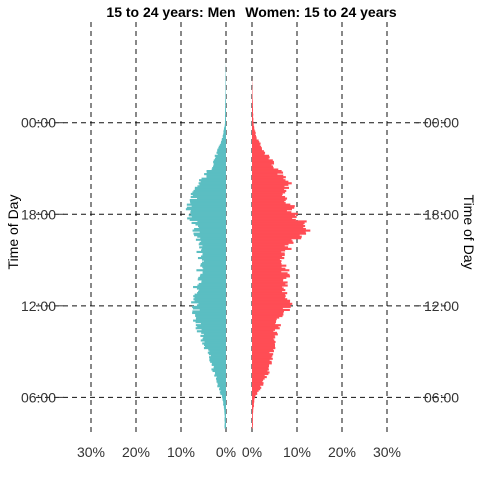  Describe the element at coordinates (91, 452) in the screenshot. I see `x-tick-label: 30%` at that location.